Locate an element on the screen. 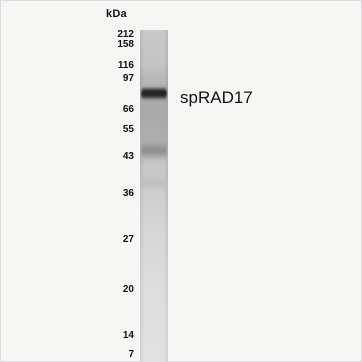 Image resolution: width=362 pixels, height=362 pixels. lane-edge-shading is located at coordinates (154, 196).